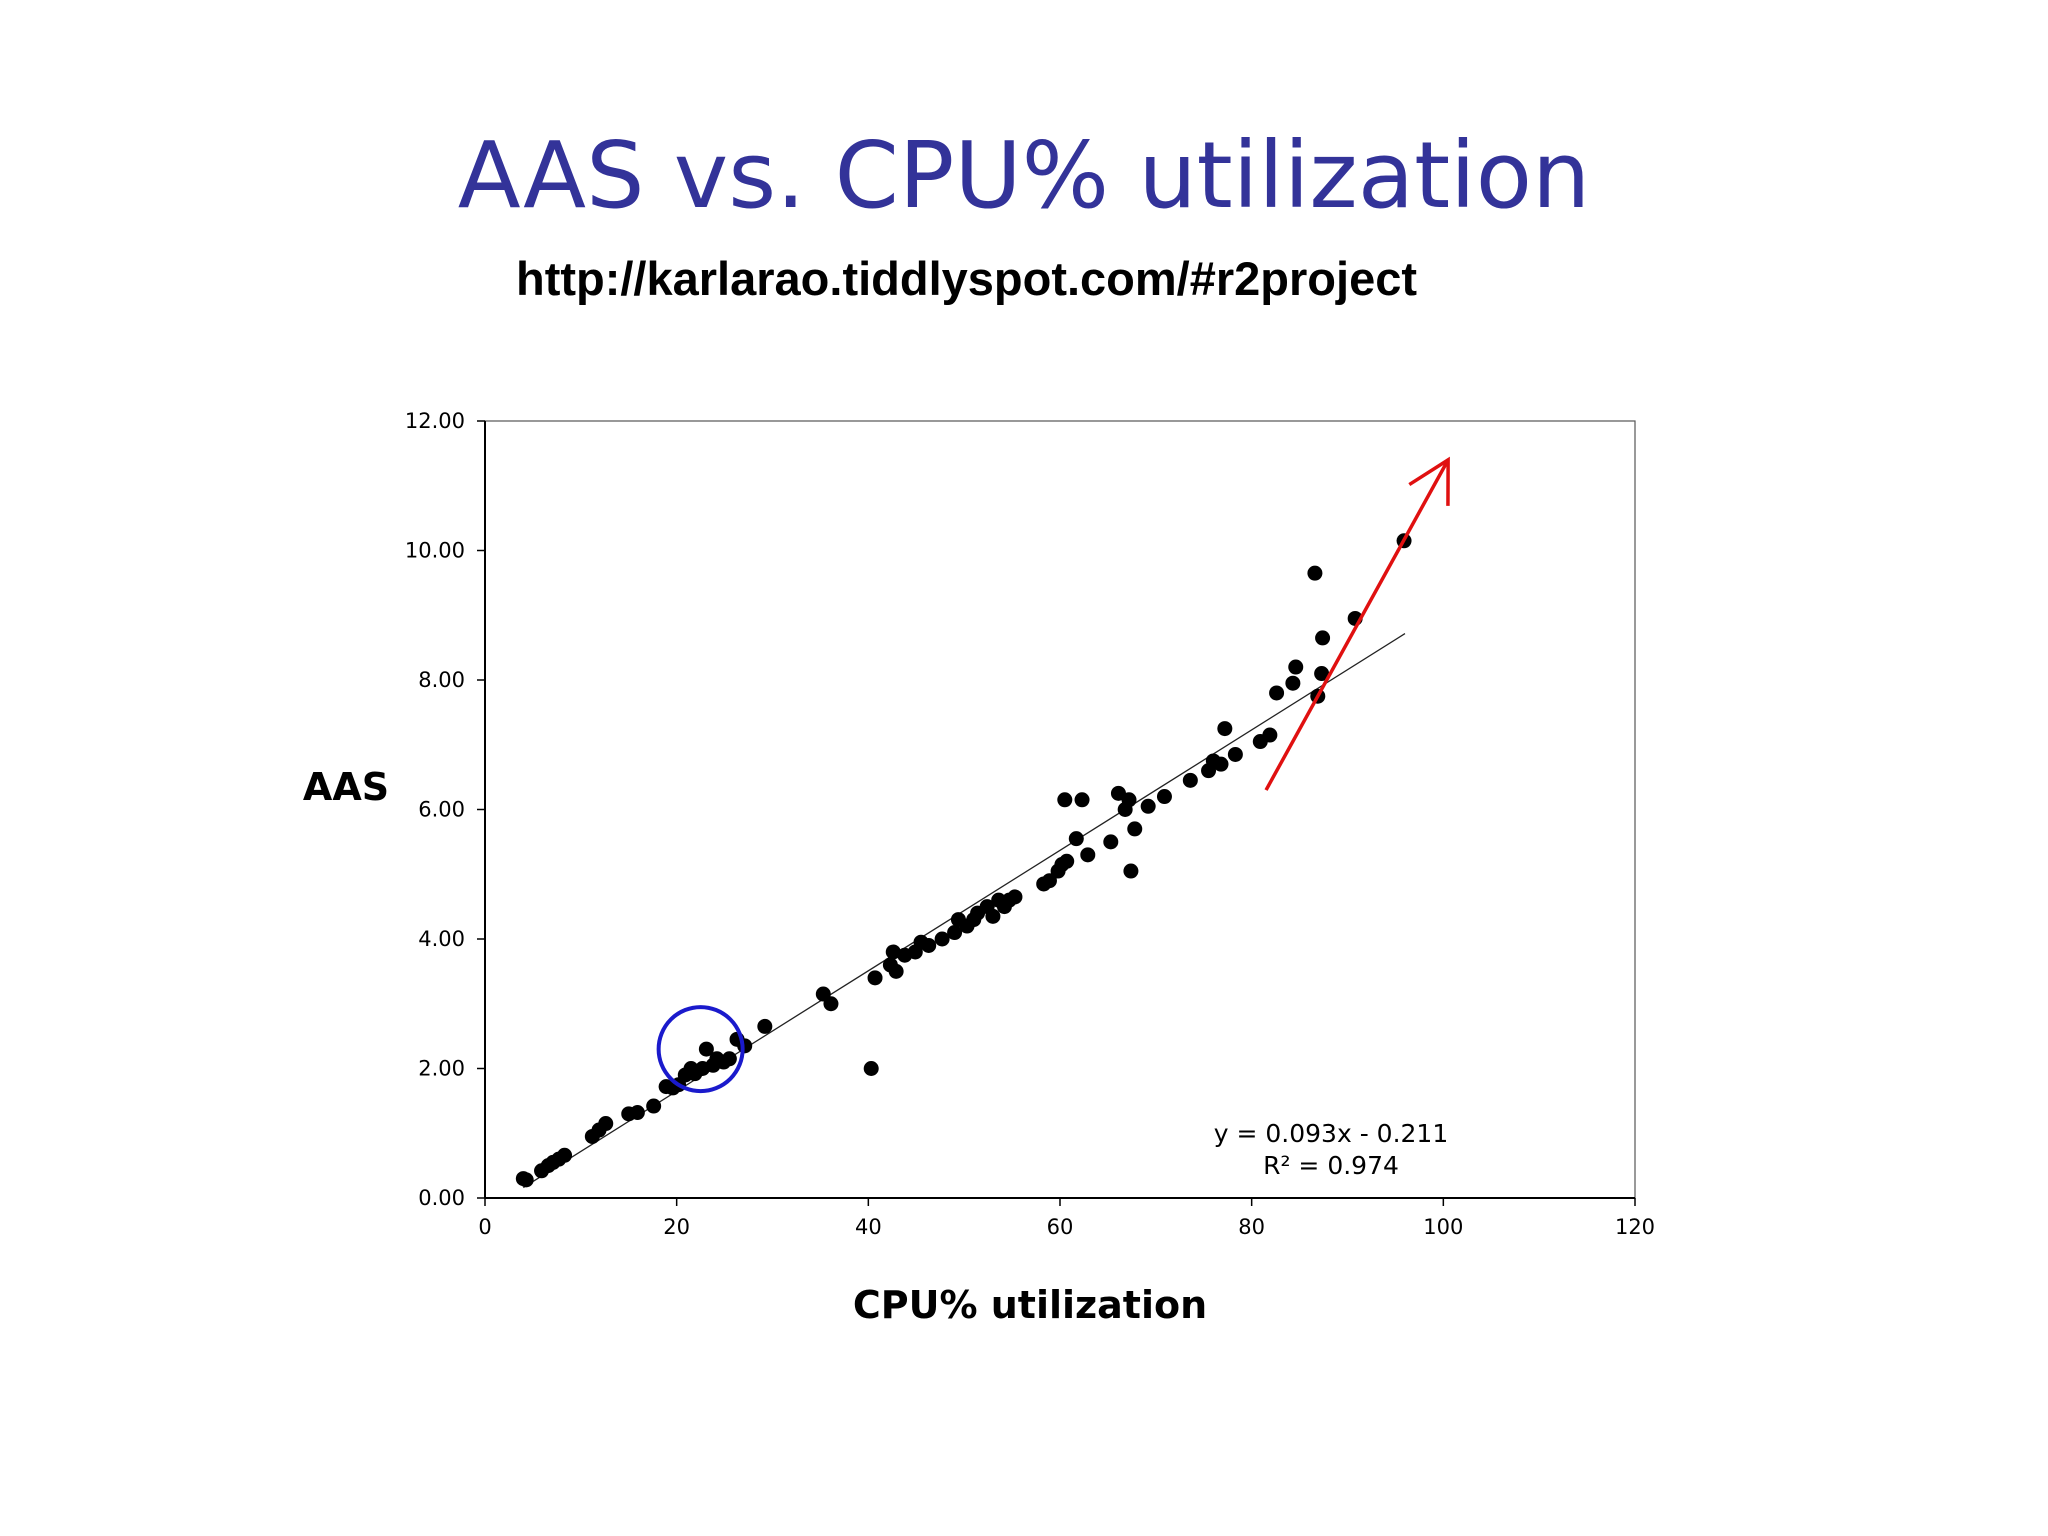 The width and height of the screenshot is (2048, 1536). I want to click on x-axis-title: CPU% utilization, so click(1030, 1305).